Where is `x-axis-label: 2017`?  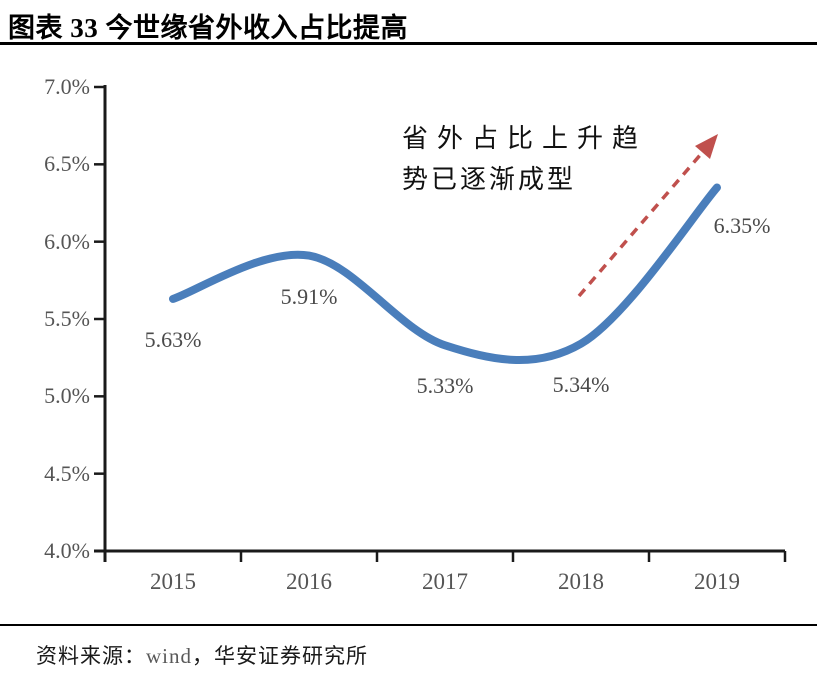 x-axis-label: 2017 is located at coordinates (445, 581).